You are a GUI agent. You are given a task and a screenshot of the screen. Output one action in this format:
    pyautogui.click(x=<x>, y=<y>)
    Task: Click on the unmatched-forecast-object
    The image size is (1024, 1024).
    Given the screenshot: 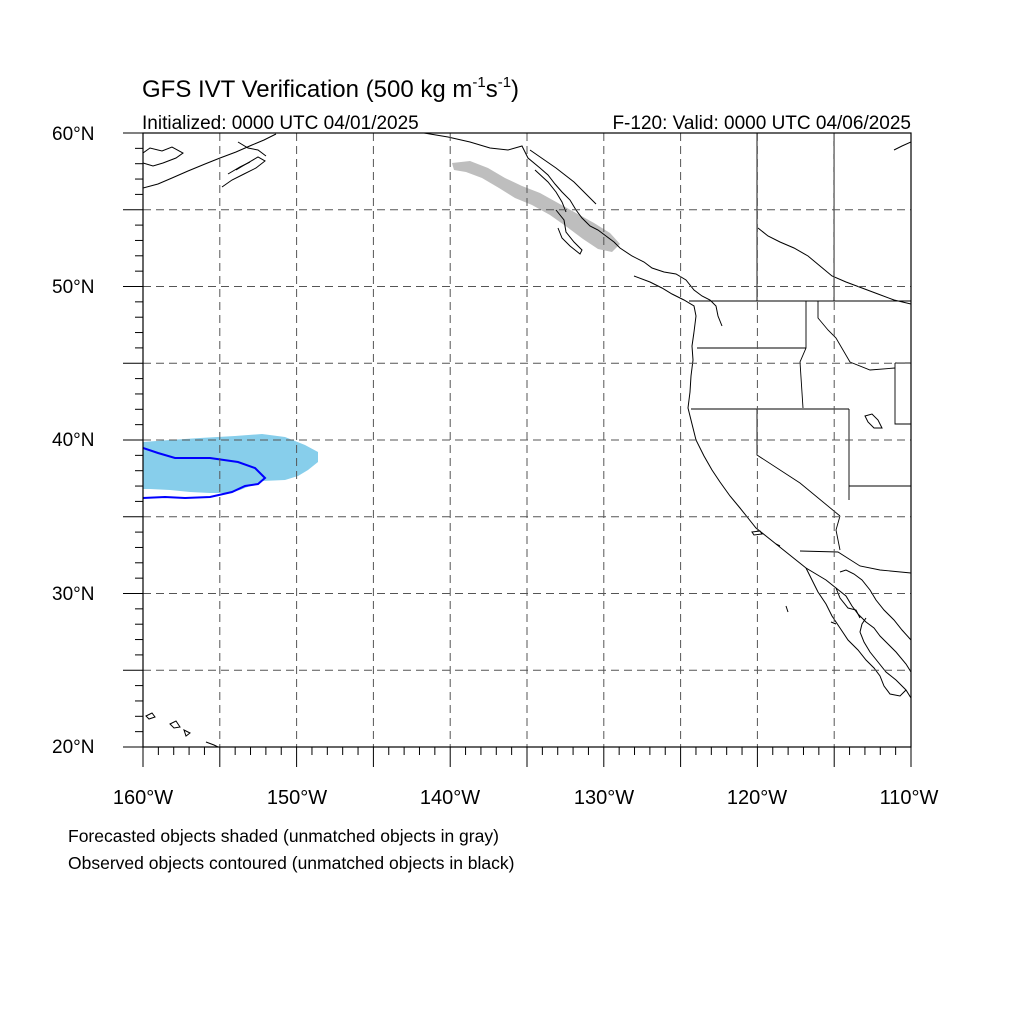 What is the action you would take?
    pyautogui.click(x=536, y=206)
    